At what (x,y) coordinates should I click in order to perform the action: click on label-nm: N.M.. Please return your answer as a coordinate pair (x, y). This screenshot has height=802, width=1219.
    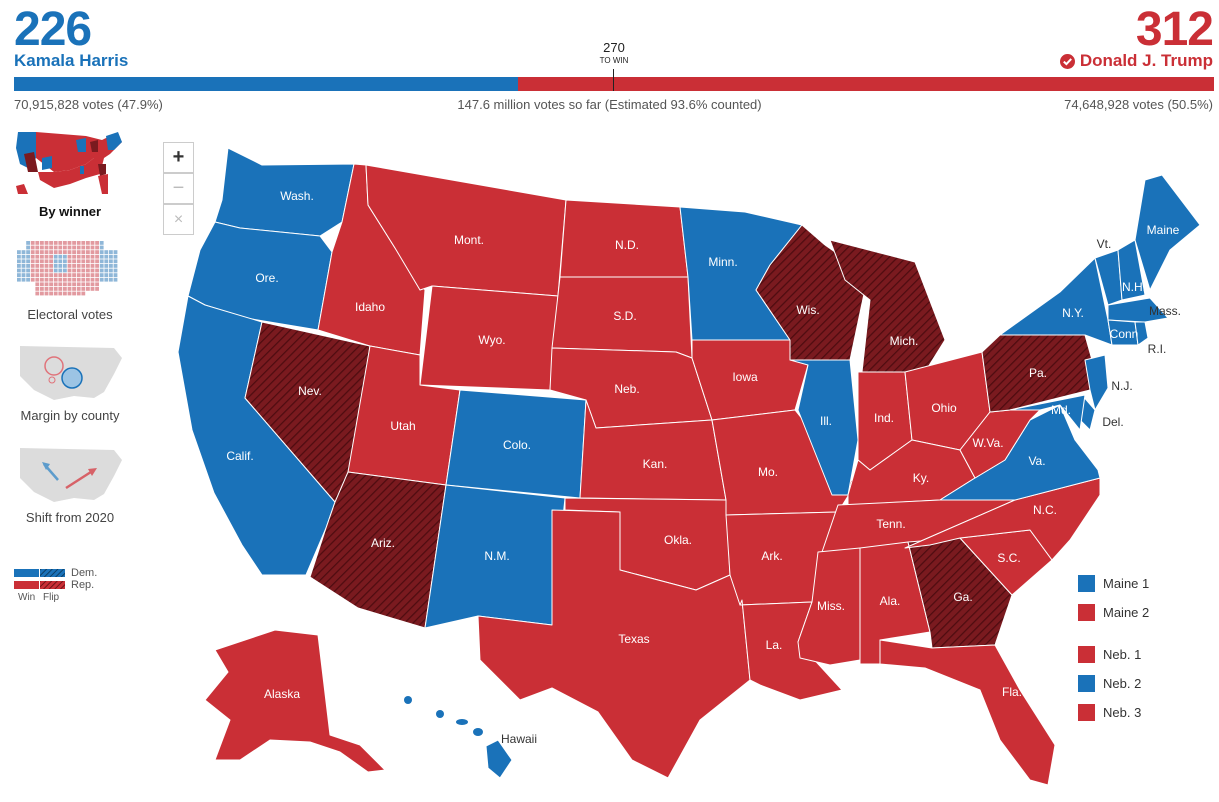
    Looking at the image, I should click on (496, 556).